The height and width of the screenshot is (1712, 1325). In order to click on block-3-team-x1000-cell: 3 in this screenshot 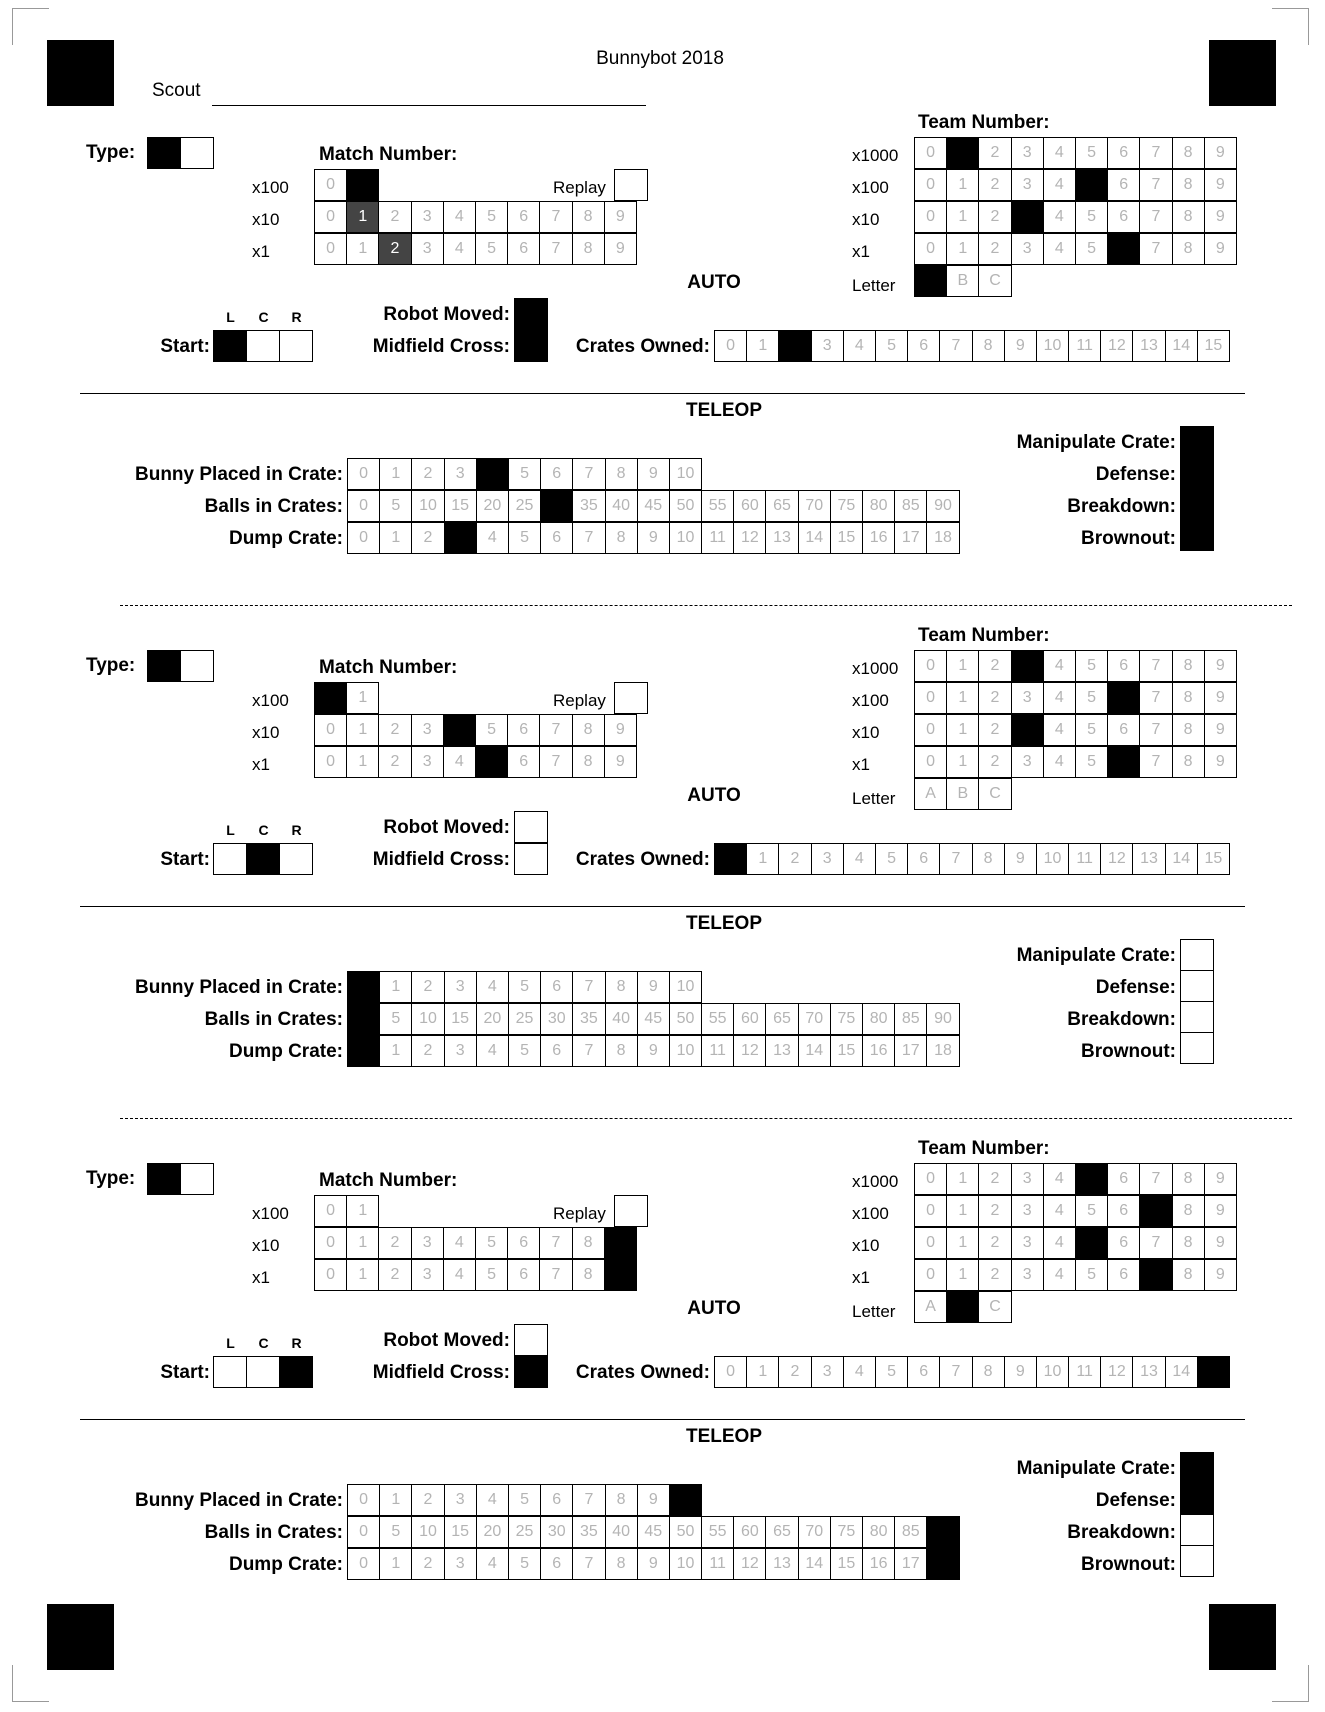, I will do `click(1027, 1179)`.